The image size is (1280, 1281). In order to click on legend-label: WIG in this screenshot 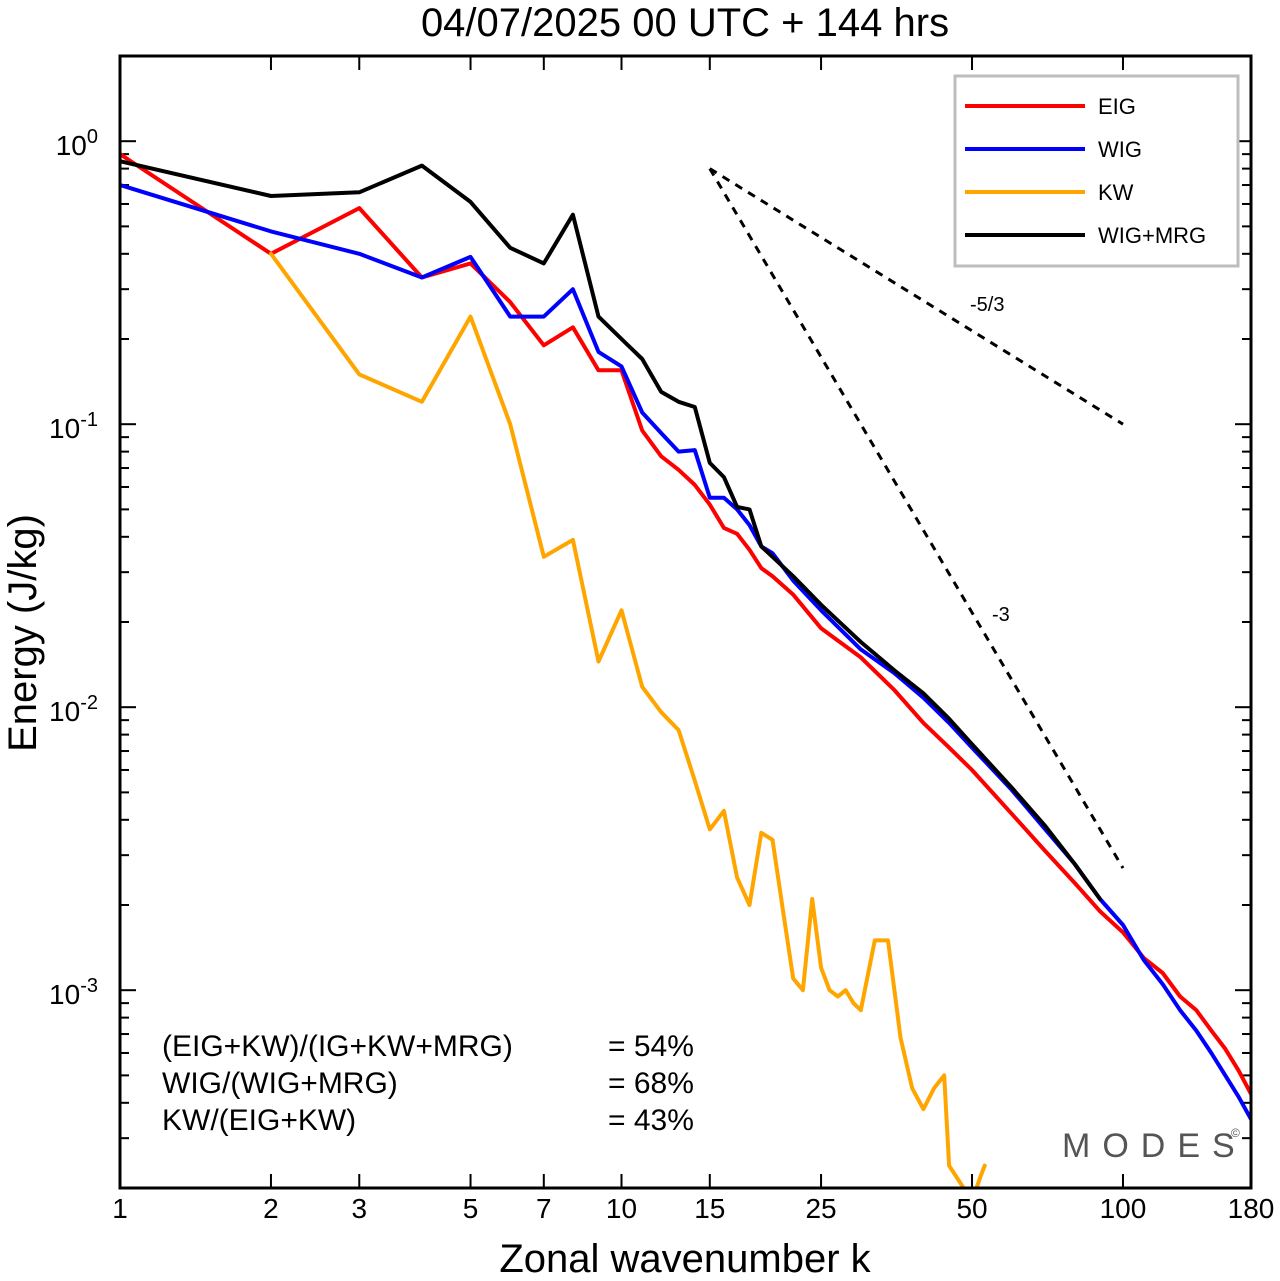, I will do `click(1120, 149)`.